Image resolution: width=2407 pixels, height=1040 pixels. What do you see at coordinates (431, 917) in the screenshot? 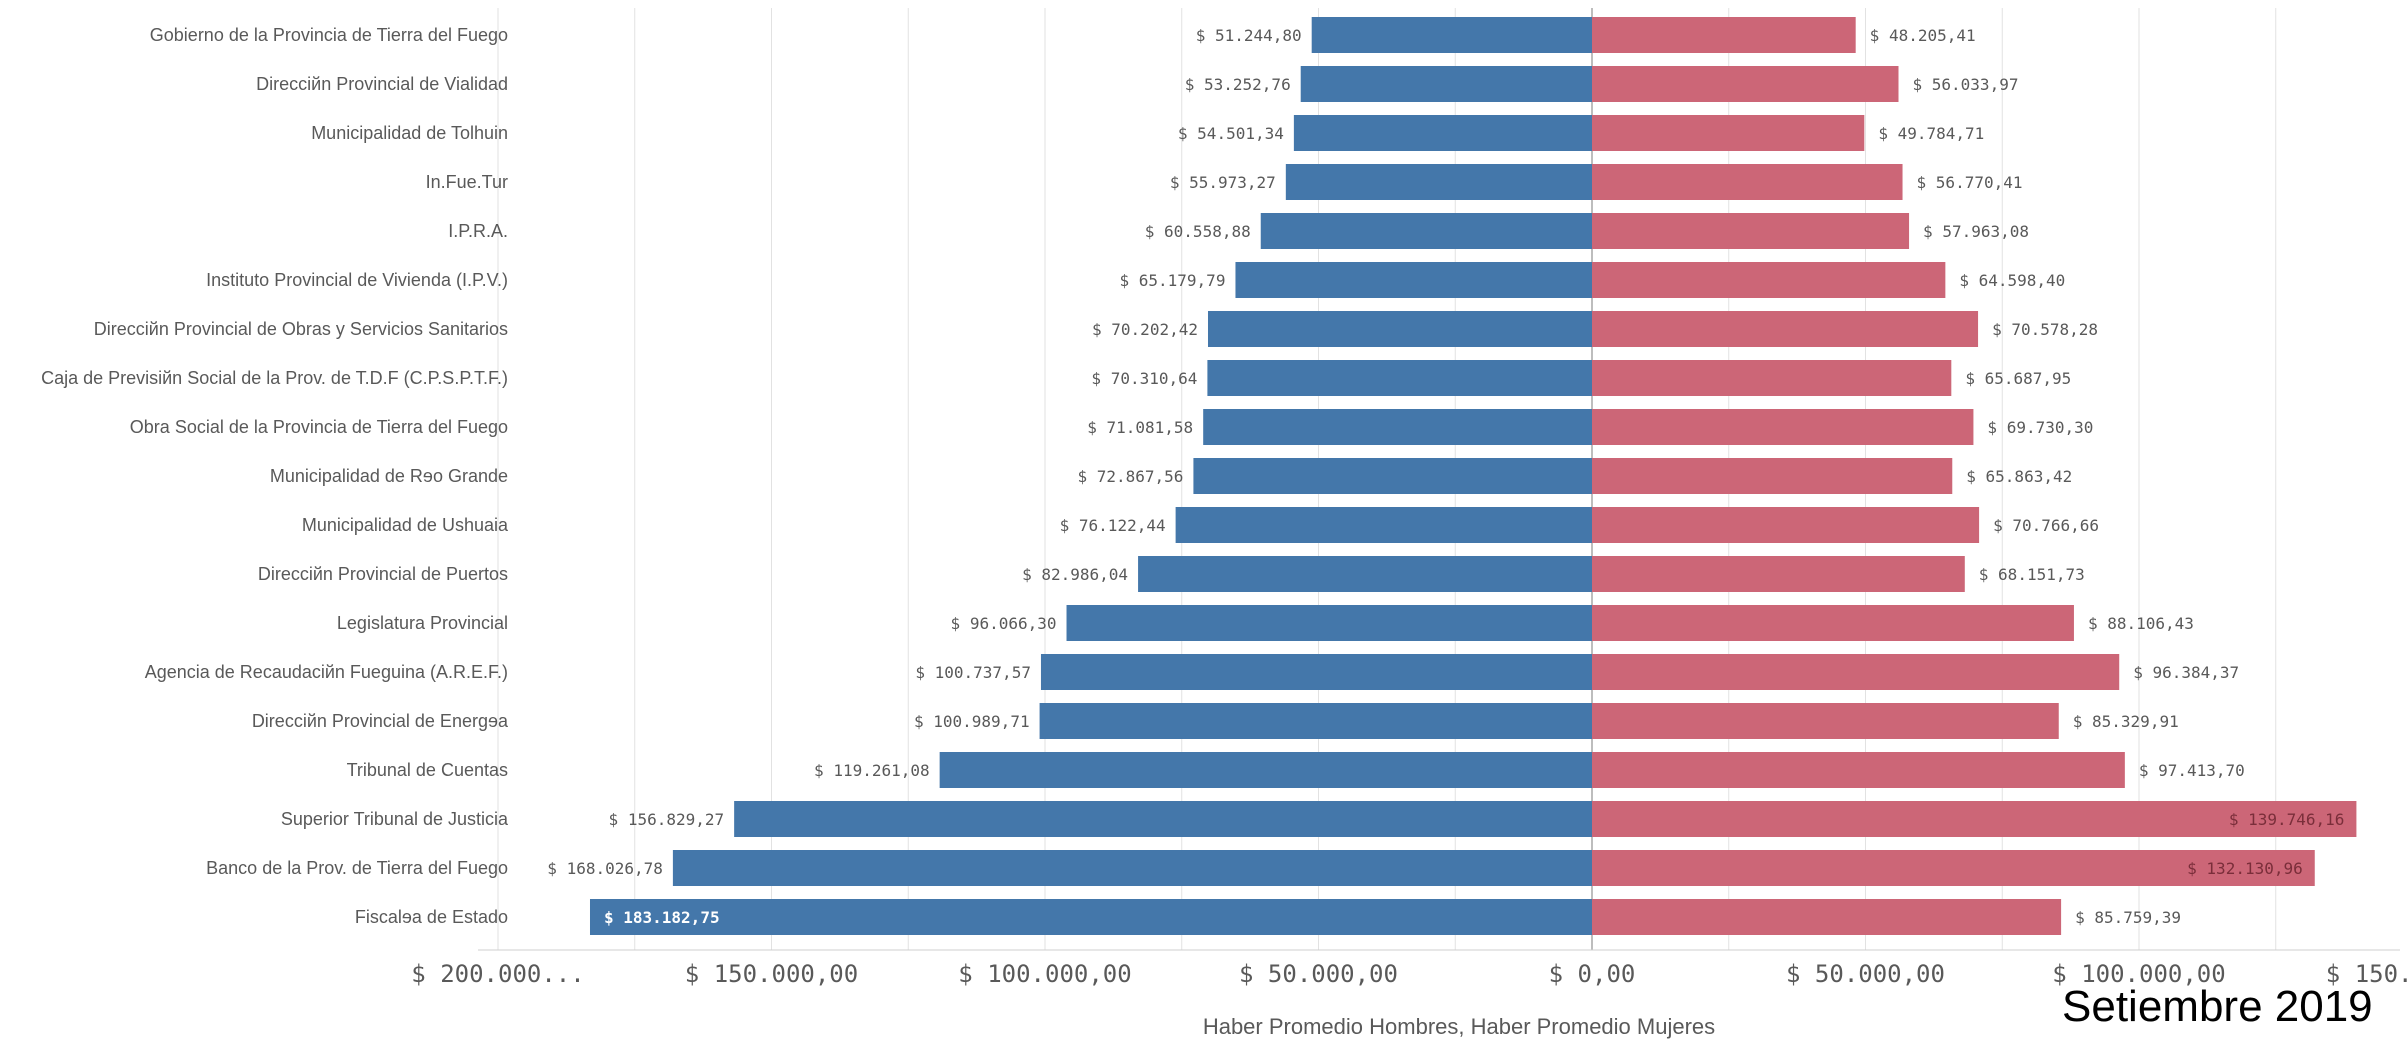
I see `category-label: Fiscalɘa de Estado` at bounding box center [431, 917].